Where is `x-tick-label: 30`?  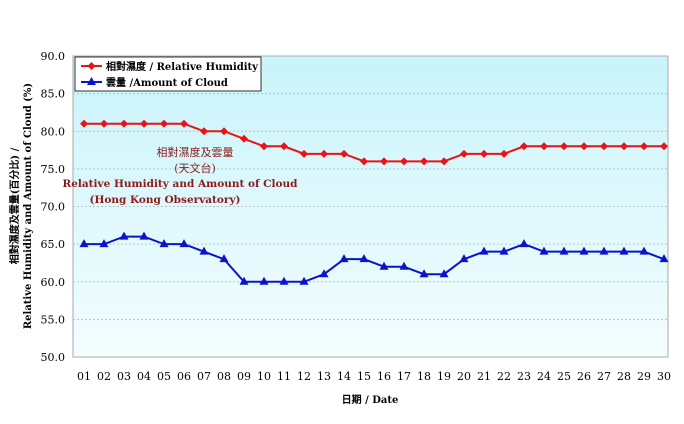 x-tick-label: 30 is located at coordinates (664, 376).